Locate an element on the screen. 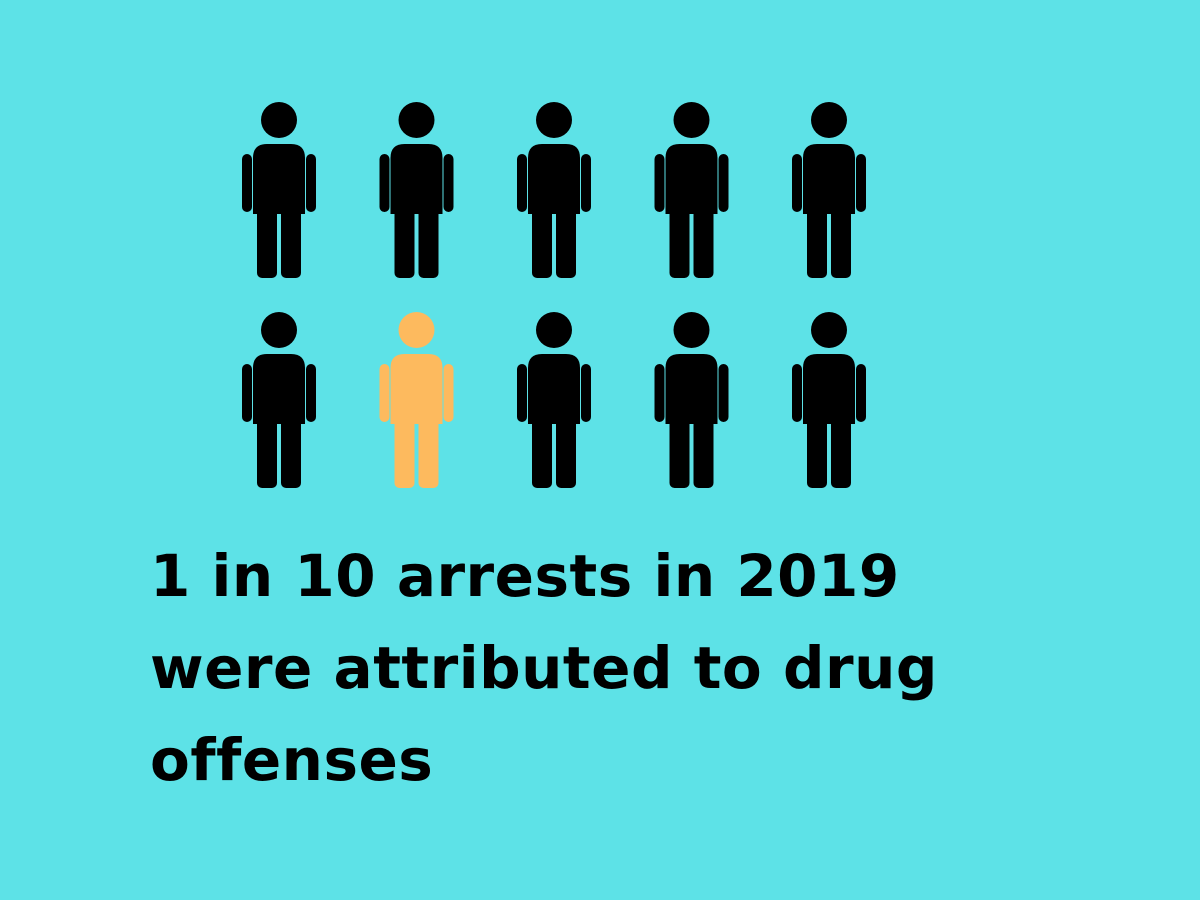 The width and height of the screenshot is (1200, 900). caption-line-2: were attributed to drug is located at coordinates (544, 668).